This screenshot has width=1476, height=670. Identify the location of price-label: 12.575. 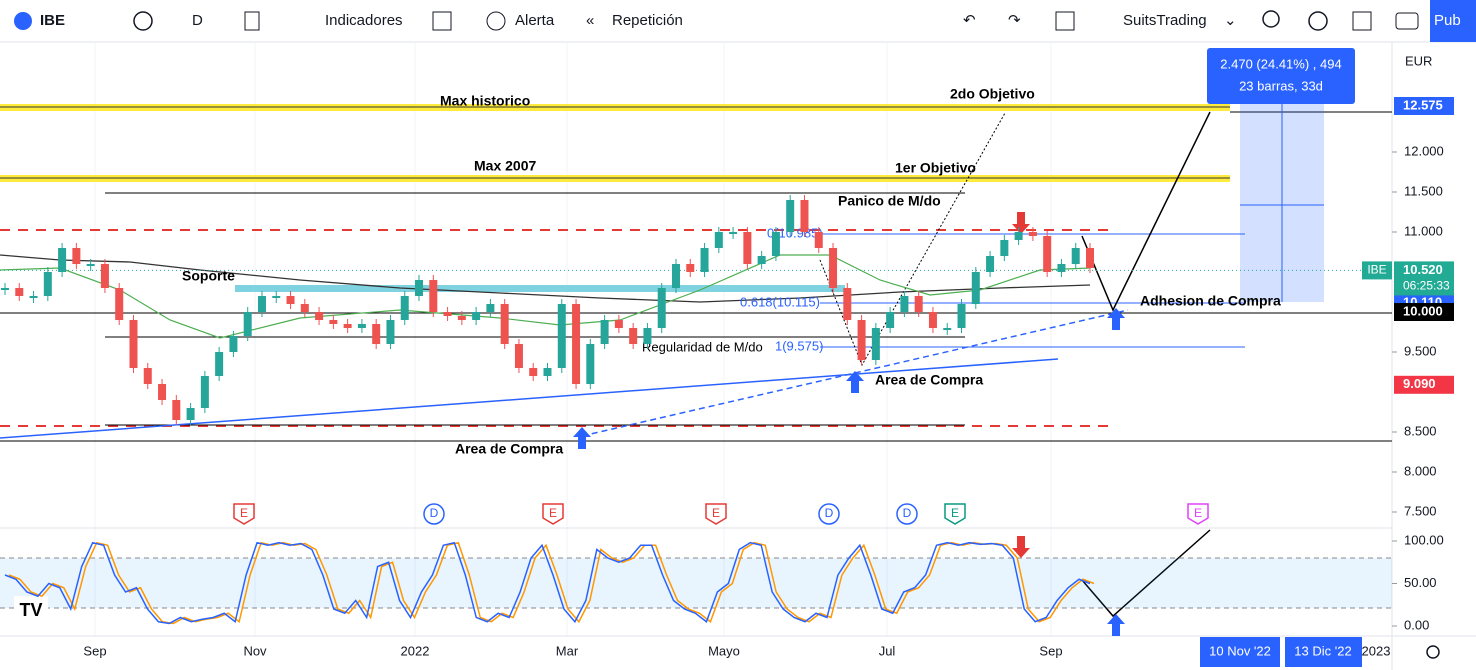
(1423, 104).